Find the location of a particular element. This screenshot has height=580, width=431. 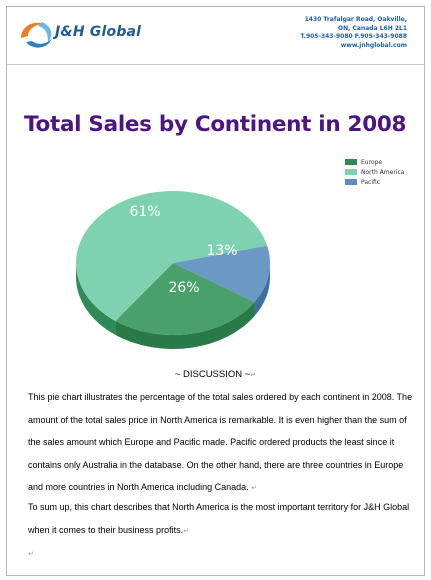

company-name: J&H Global is located at coordinates (98, 32).